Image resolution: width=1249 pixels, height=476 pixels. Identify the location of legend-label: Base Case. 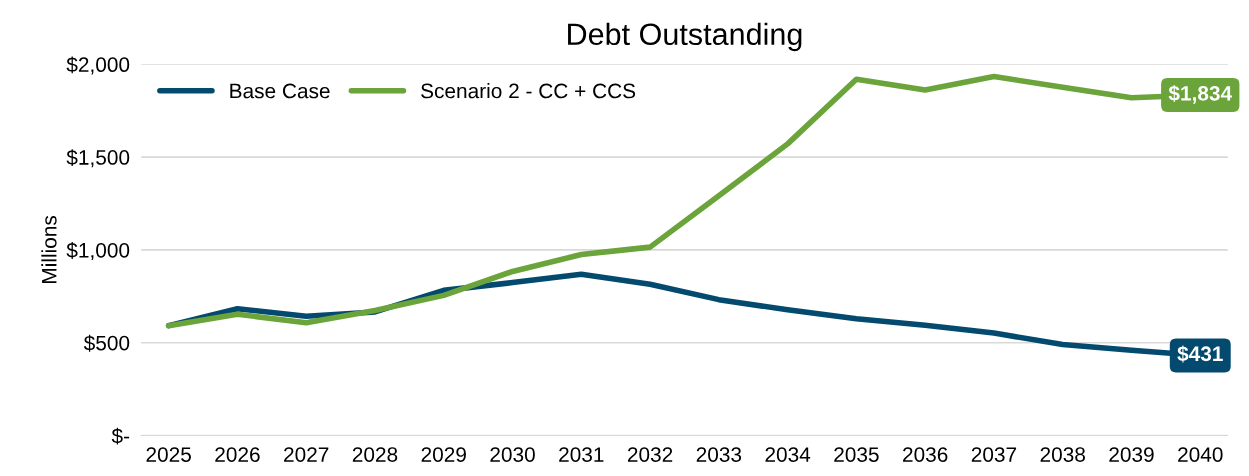
(280, 91).